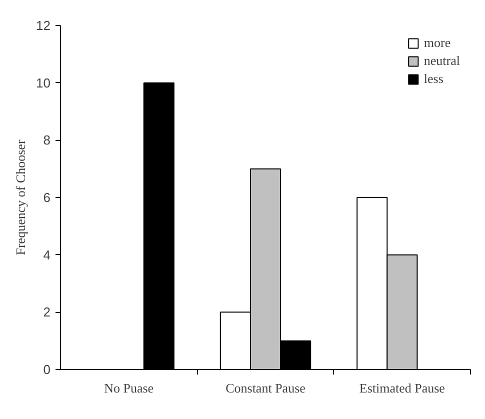 This screenshot has height=419, width=485. Describe the element at coordinates (266, 388) in the screenshot. I see `x-tick-label: Constant Pause` at that location.